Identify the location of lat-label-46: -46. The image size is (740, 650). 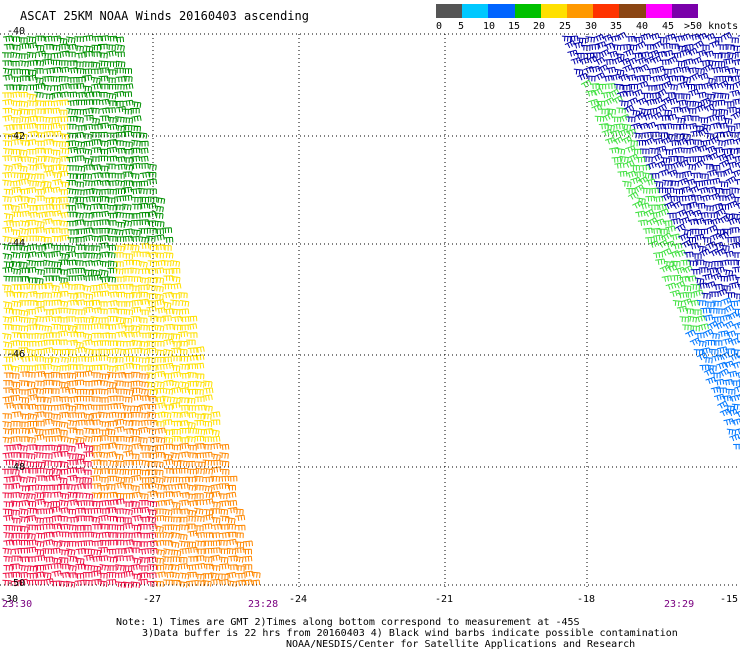
(16, 354).